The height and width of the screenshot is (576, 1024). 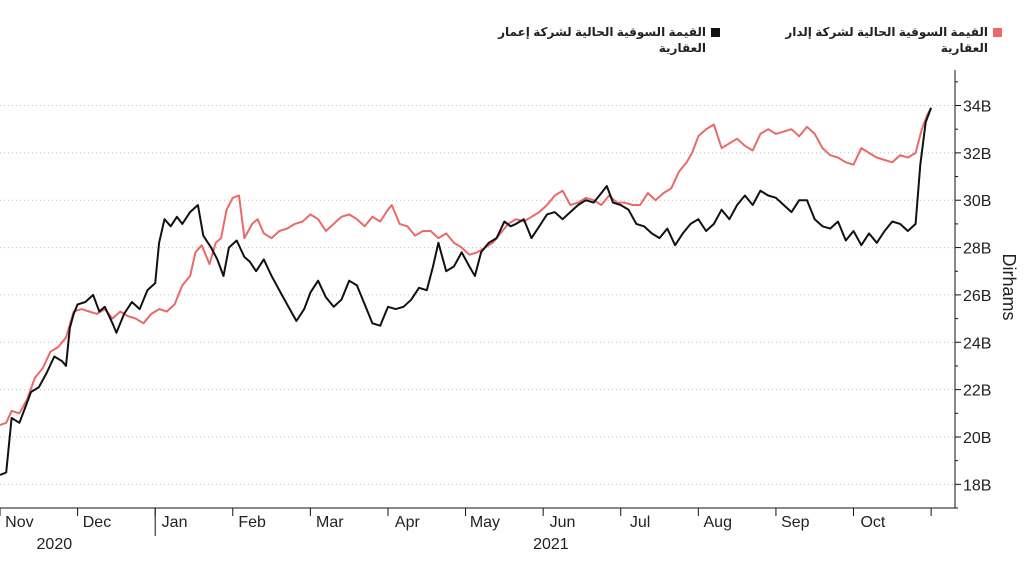 I want to click on x-tick-label: Nov, so click(x=19, y=522).